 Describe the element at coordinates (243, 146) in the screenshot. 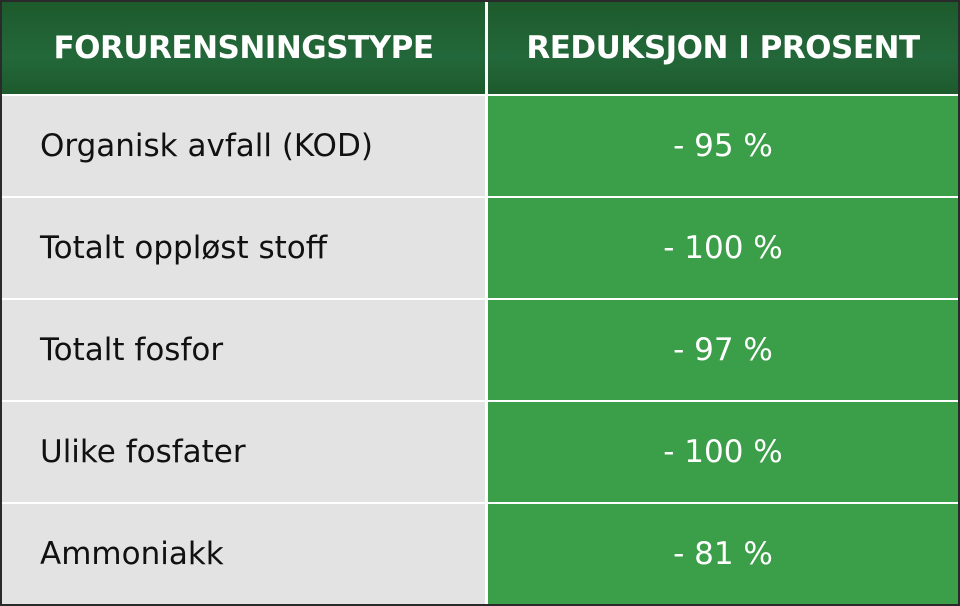

I see `type-cell: Organisk avfall (KOD)` at that location.